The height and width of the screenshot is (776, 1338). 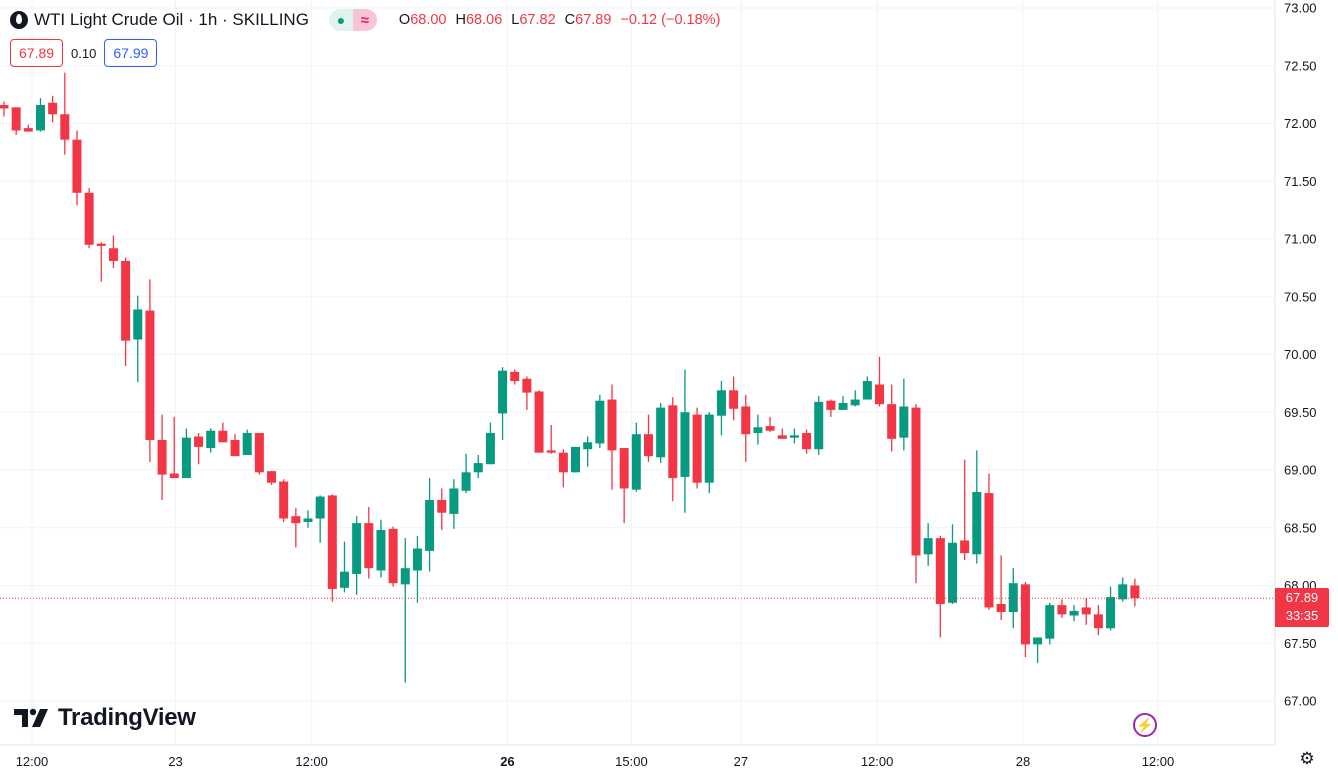 I want to click on sell-button: 67.89, so click(x=37, y=53).